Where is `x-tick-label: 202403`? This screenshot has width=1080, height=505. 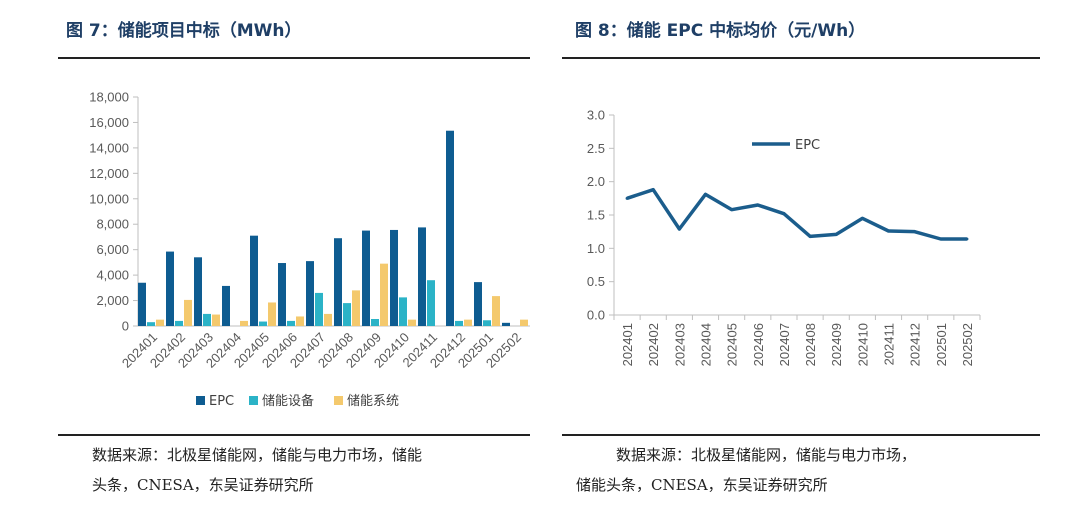 x-tick-label: 202403 is located at coordinates (679, 344).